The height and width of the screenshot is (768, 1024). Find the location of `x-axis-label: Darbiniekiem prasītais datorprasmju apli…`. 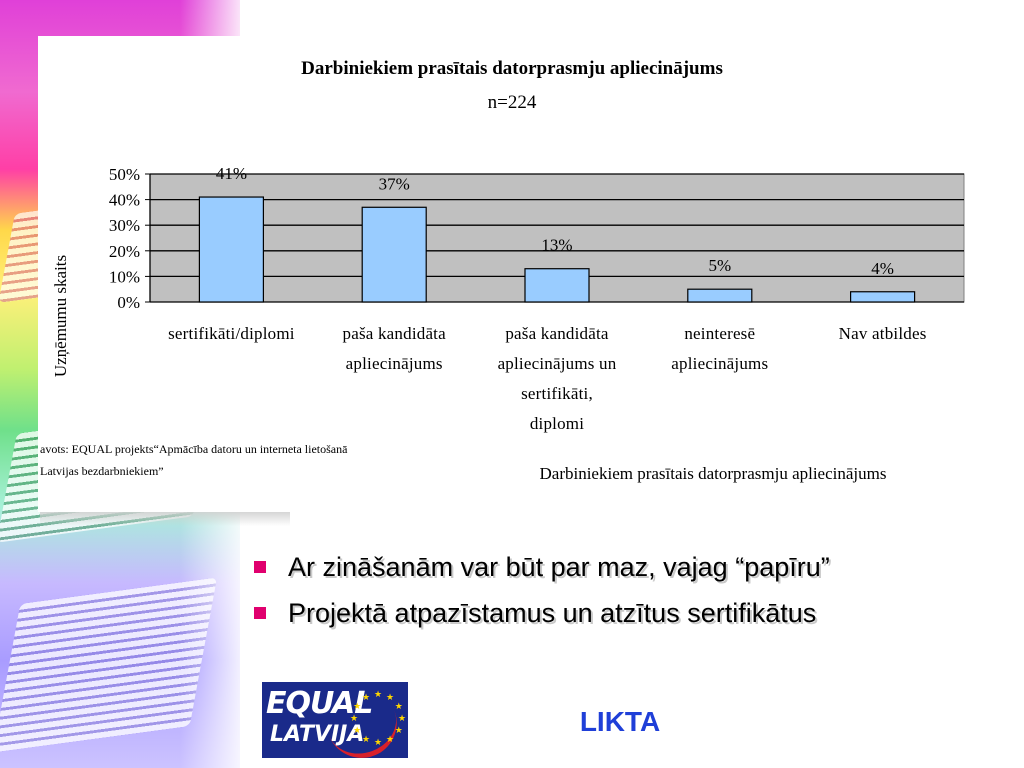

x-axis-label: Darbiniekiem prasītais datorprasmju apli… is located at coordinates (713, 473).